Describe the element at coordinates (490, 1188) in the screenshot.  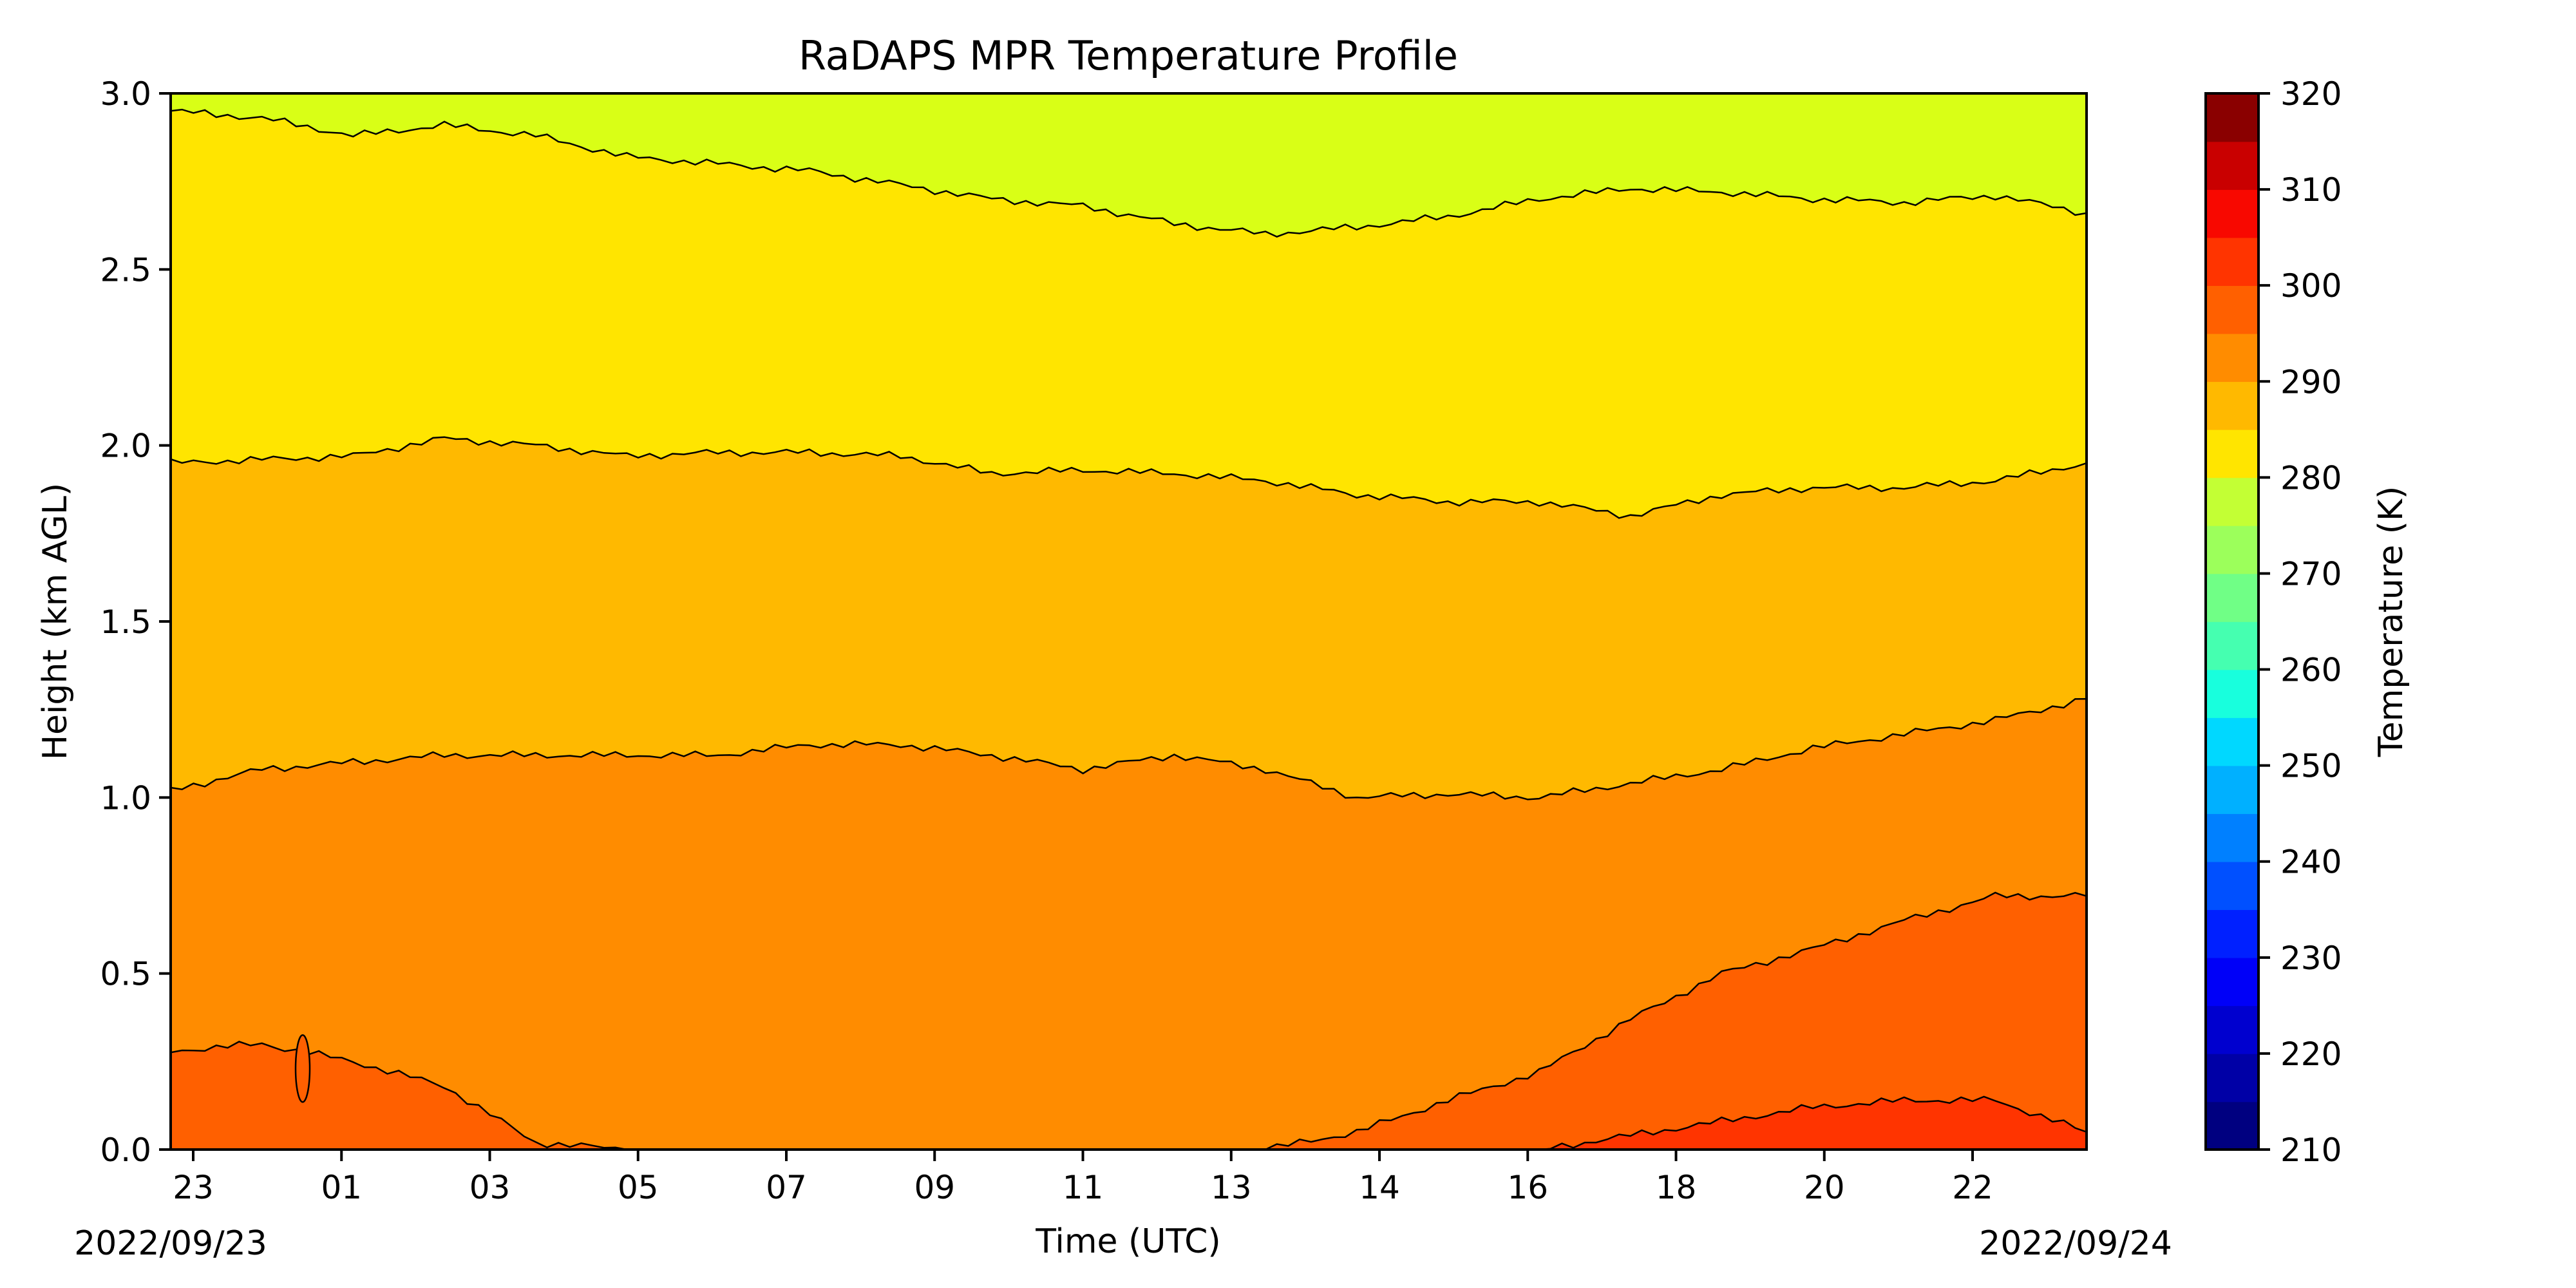
I see `x-tick-label: 03` at that location.